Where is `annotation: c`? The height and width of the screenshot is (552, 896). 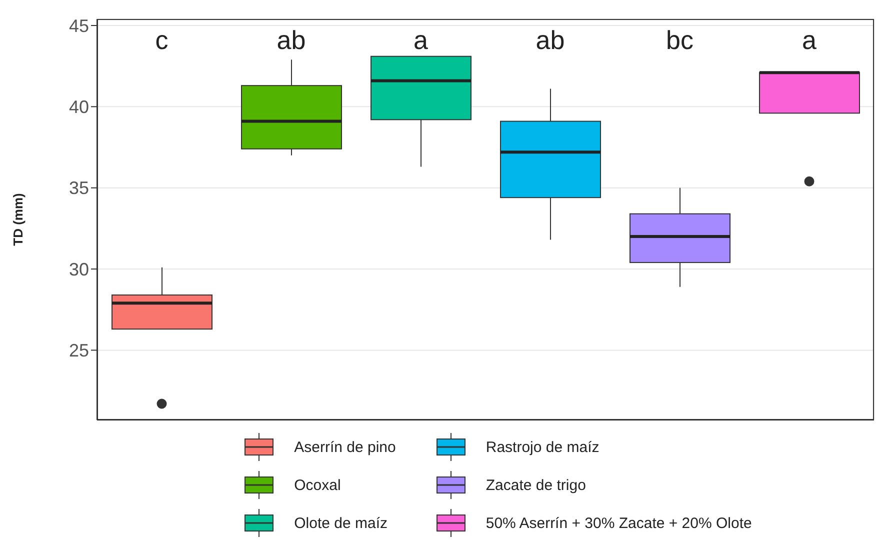
annotation: c is located at coordinates (162, 40).